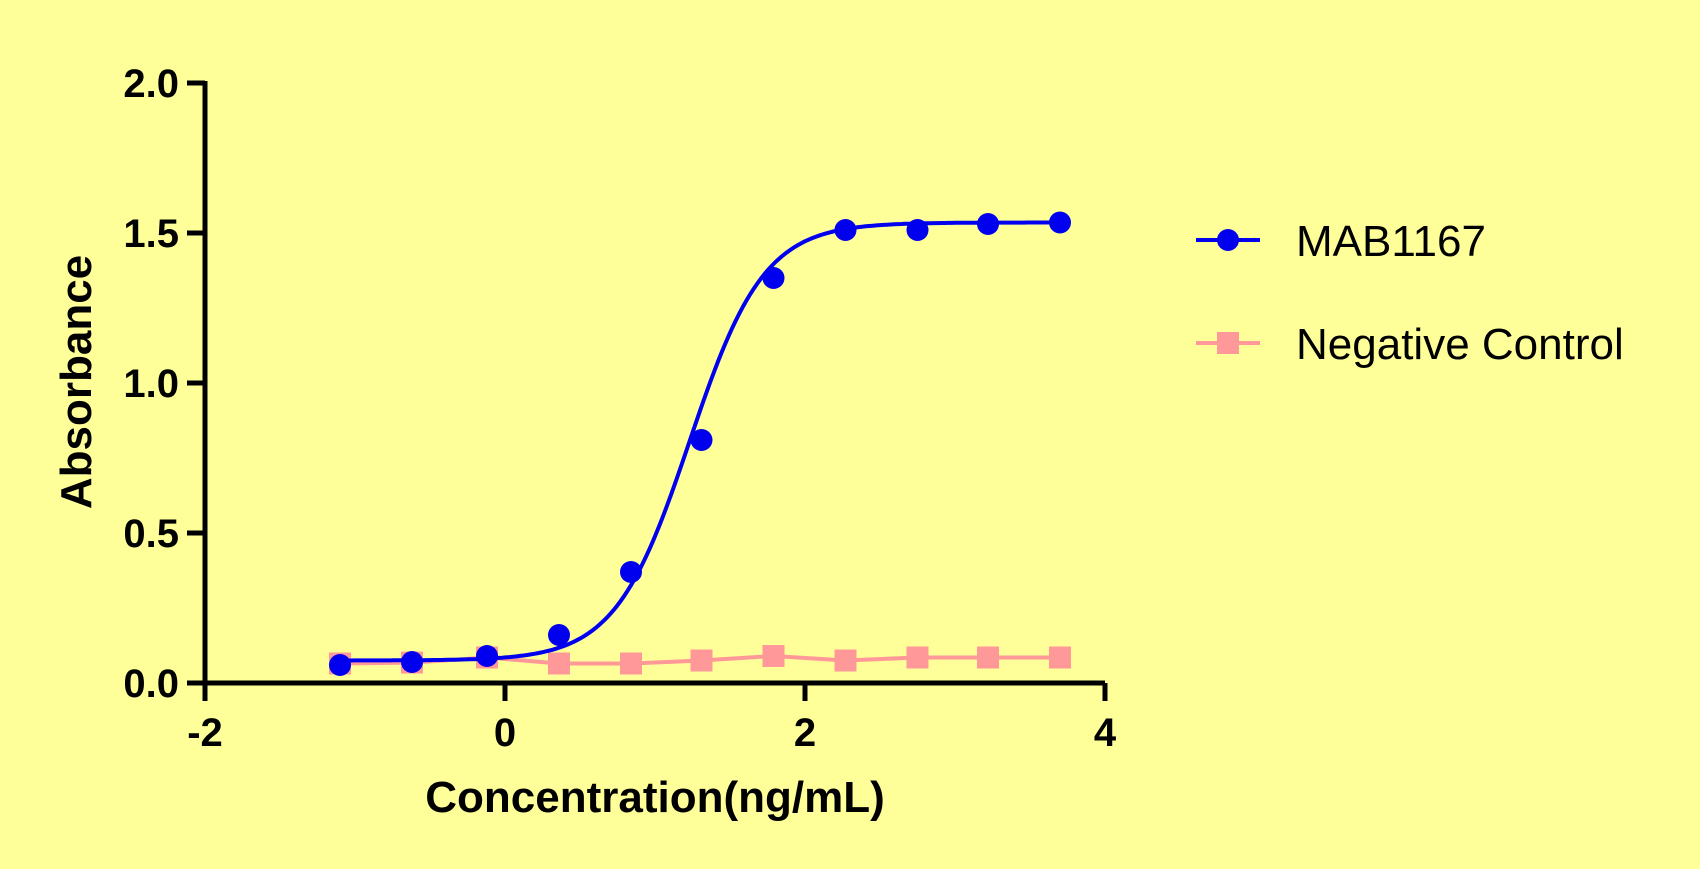 The width and height of the screenshot is (1700, 869). I want to click on x-axis-title: Concentration(ng/mL), so click(655, 797).